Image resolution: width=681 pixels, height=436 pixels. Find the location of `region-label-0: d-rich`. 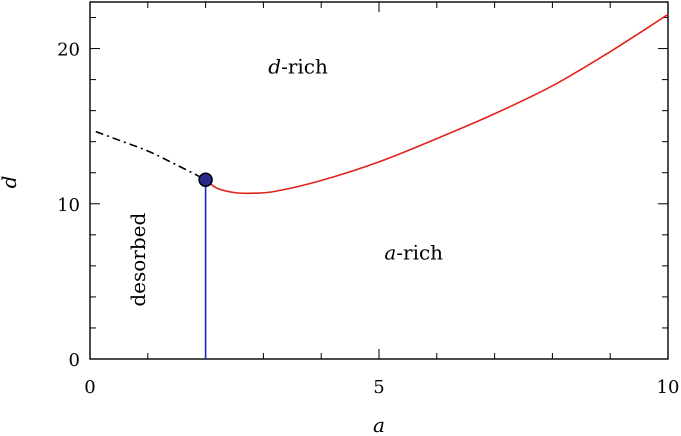

region-label-0: d-rich is located at coordinates (298, 66).